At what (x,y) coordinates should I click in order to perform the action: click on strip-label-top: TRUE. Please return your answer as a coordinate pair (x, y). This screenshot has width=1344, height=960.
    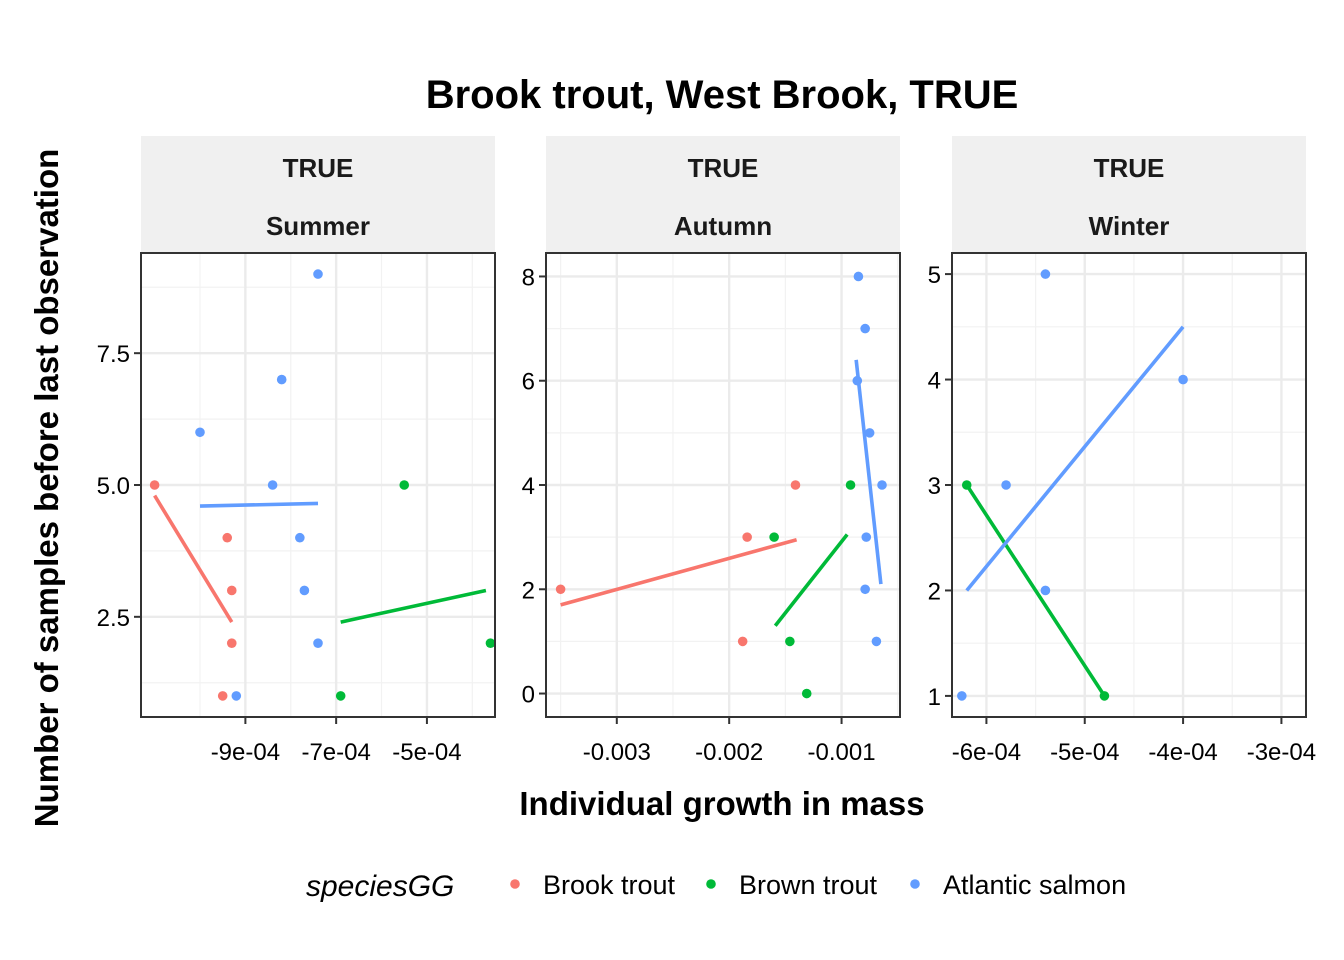
    Looking at the image, I should click on (318, 168).